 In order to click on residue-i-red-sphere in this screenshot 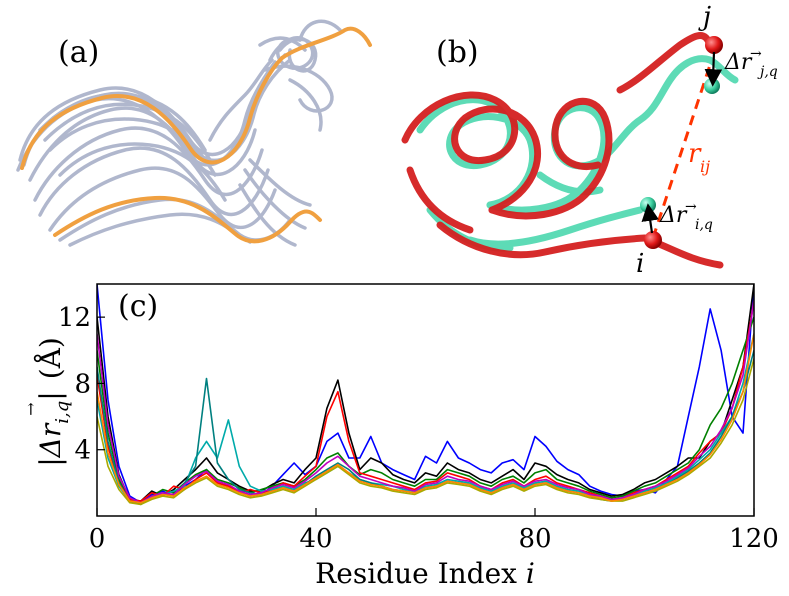, I will do `click(653, 240)`.